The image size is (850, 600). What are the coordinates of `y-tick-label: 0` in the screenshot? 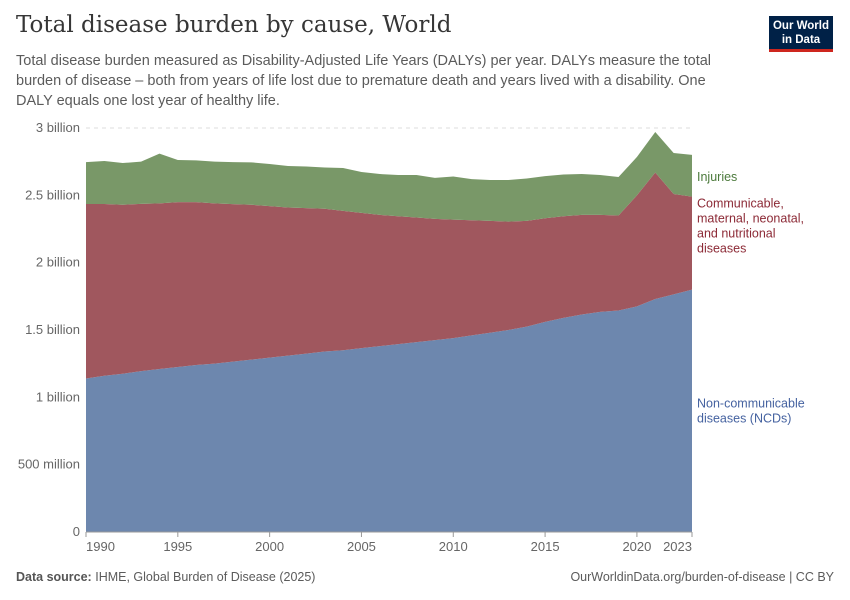 It's located at (76, 531).